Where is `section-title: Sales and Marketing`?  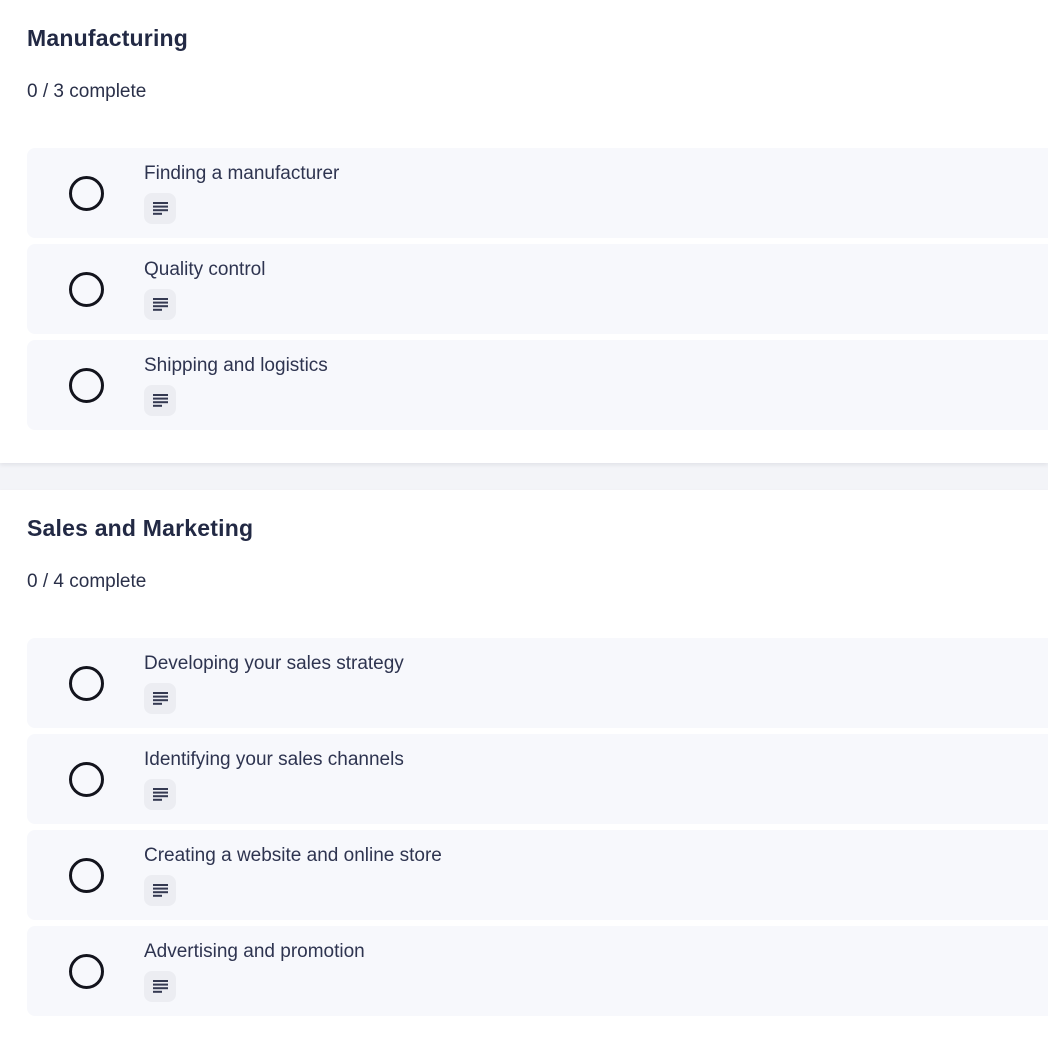
section-title: Sales and Marketing is located at coordinates (140, 528).